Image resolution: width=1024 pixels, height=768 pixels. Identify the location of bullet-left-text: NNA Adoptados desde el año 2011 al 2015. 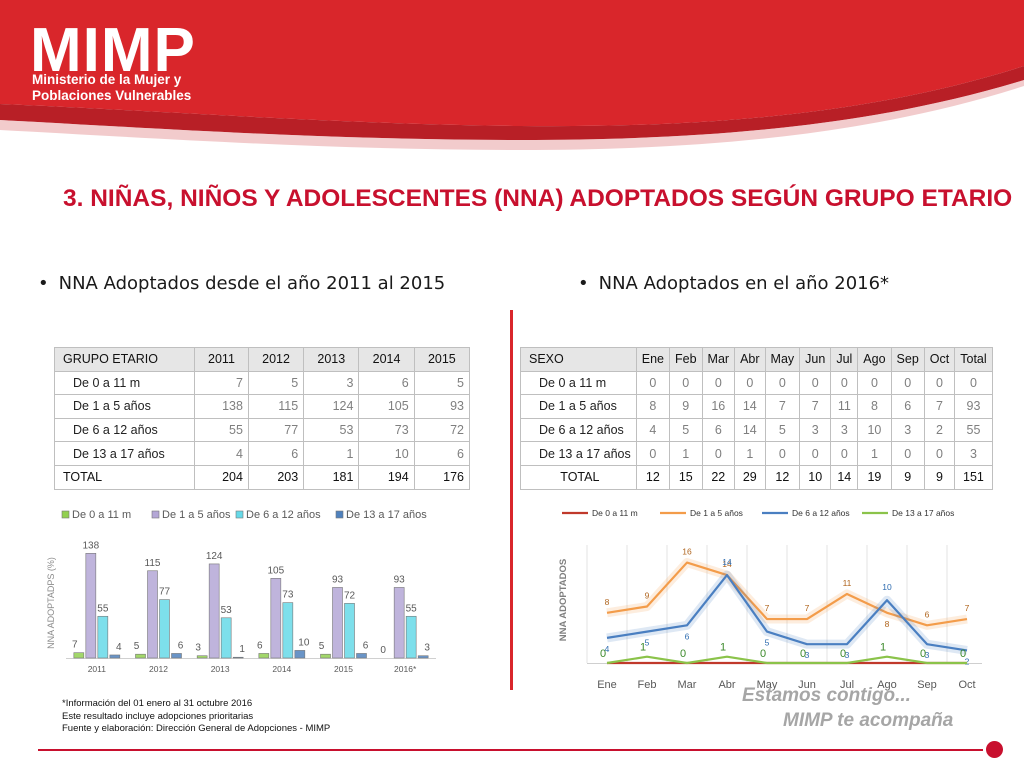
(252, 283).